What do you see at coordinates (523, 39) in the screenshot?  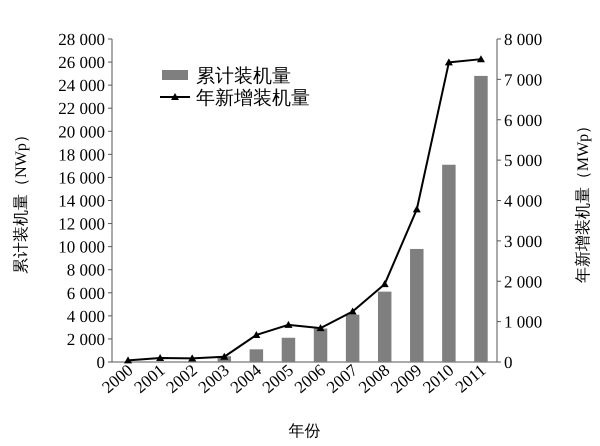 I see `y2-tick-label: 8 000` at bounding box center [523, 39].